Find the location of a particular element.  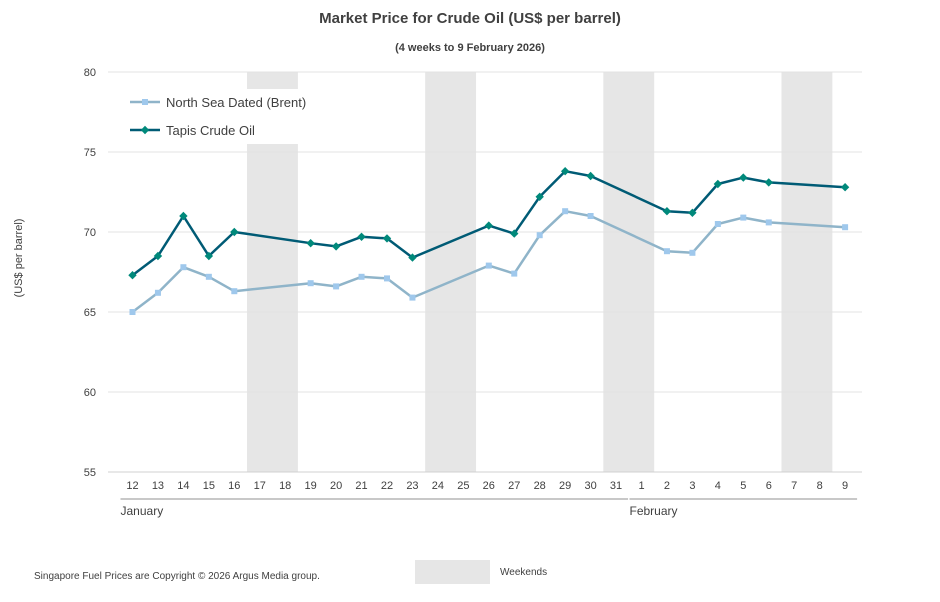

x-tick-label: 29 is located at coordinates (565, 486).